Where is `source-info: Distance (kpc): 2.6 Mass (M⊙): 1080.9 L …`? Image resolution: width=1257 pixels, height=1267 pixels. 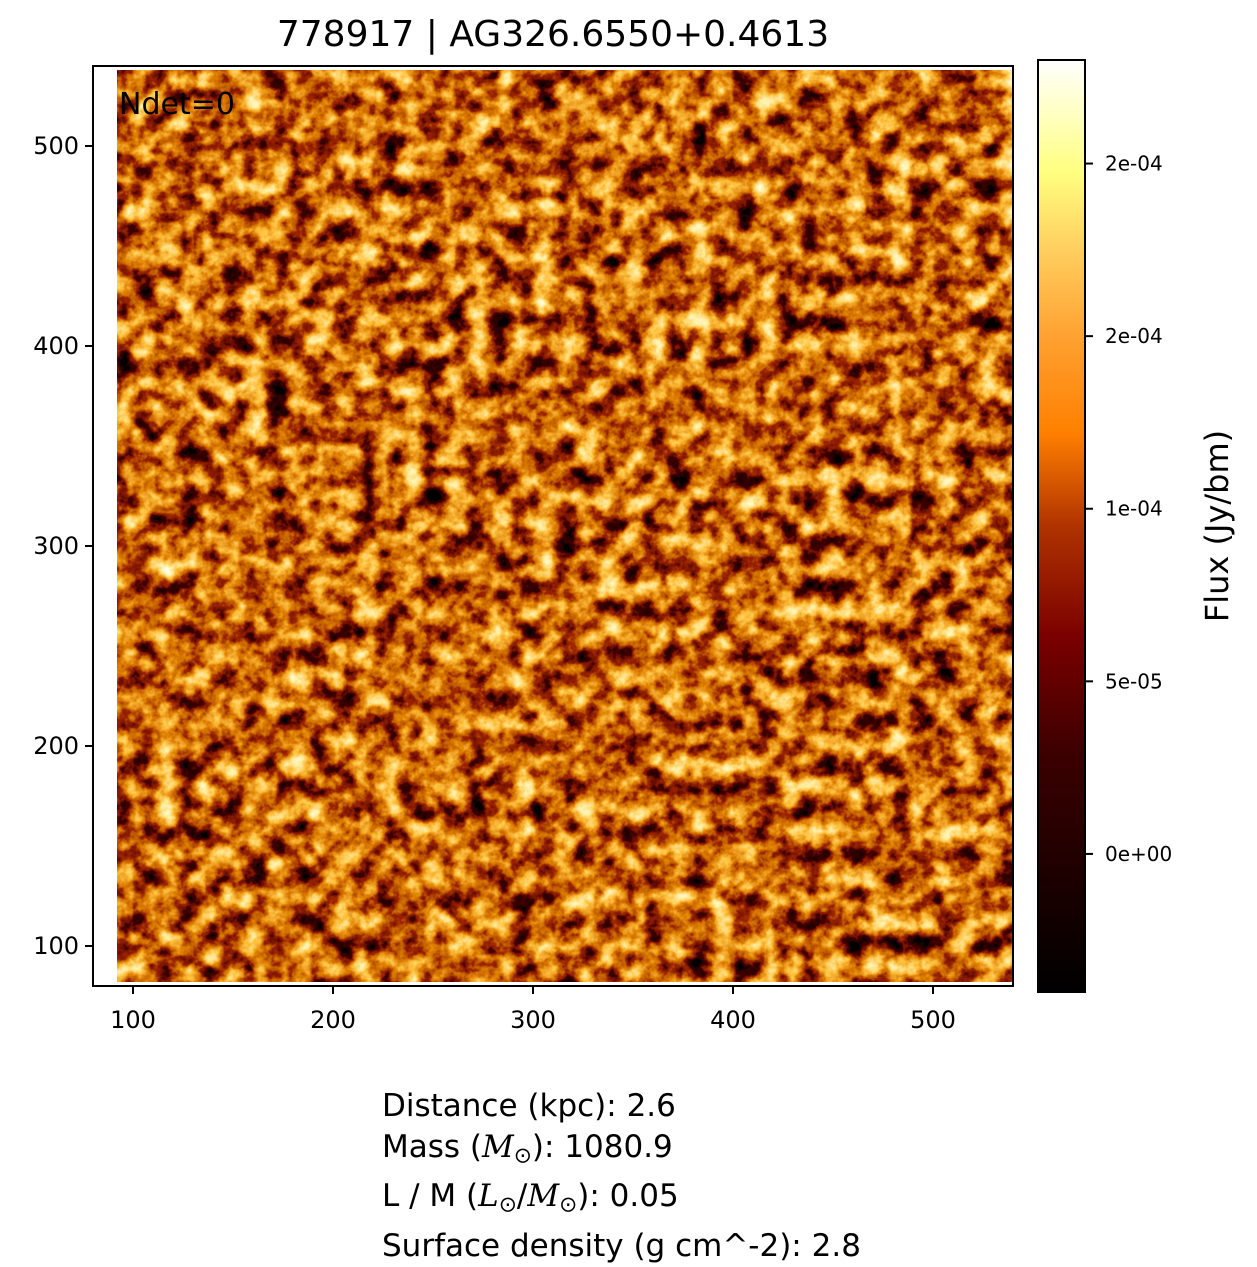 source-info: Distance (kpc): 2.6 Mass (M⊙): 1080.9 L … is located at coordinates (621, 1176).